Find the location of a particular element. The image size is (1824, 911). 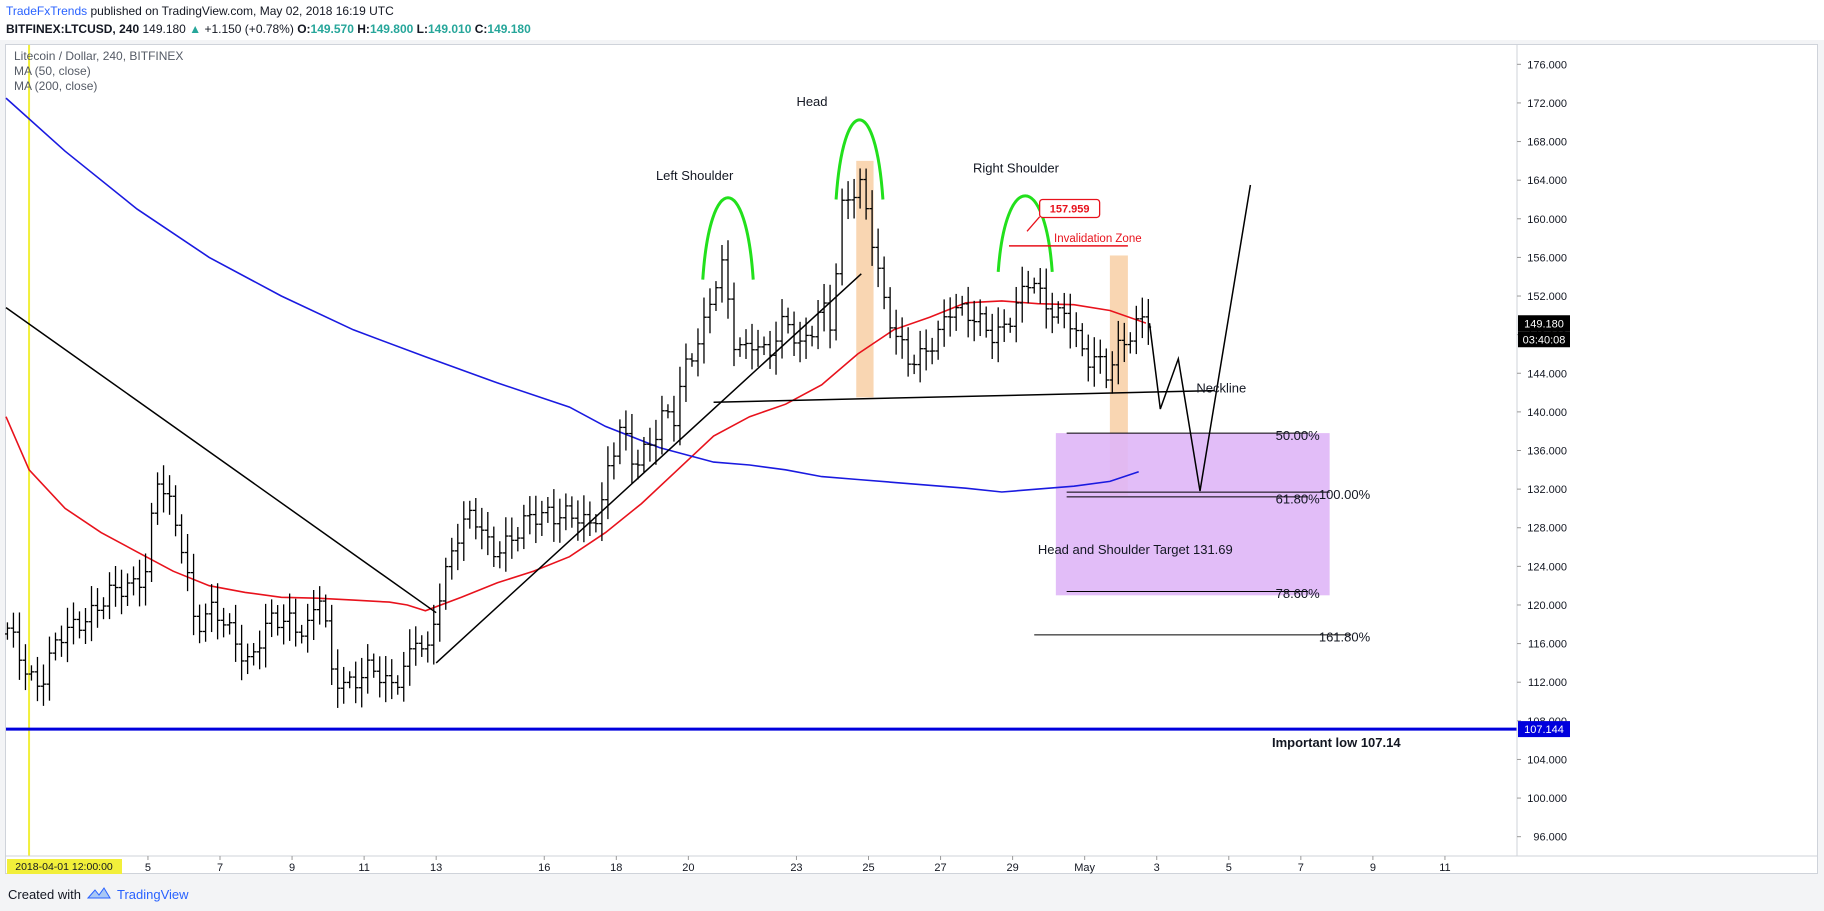

time-tick-label: 27 is located at coordinates (940, 868).